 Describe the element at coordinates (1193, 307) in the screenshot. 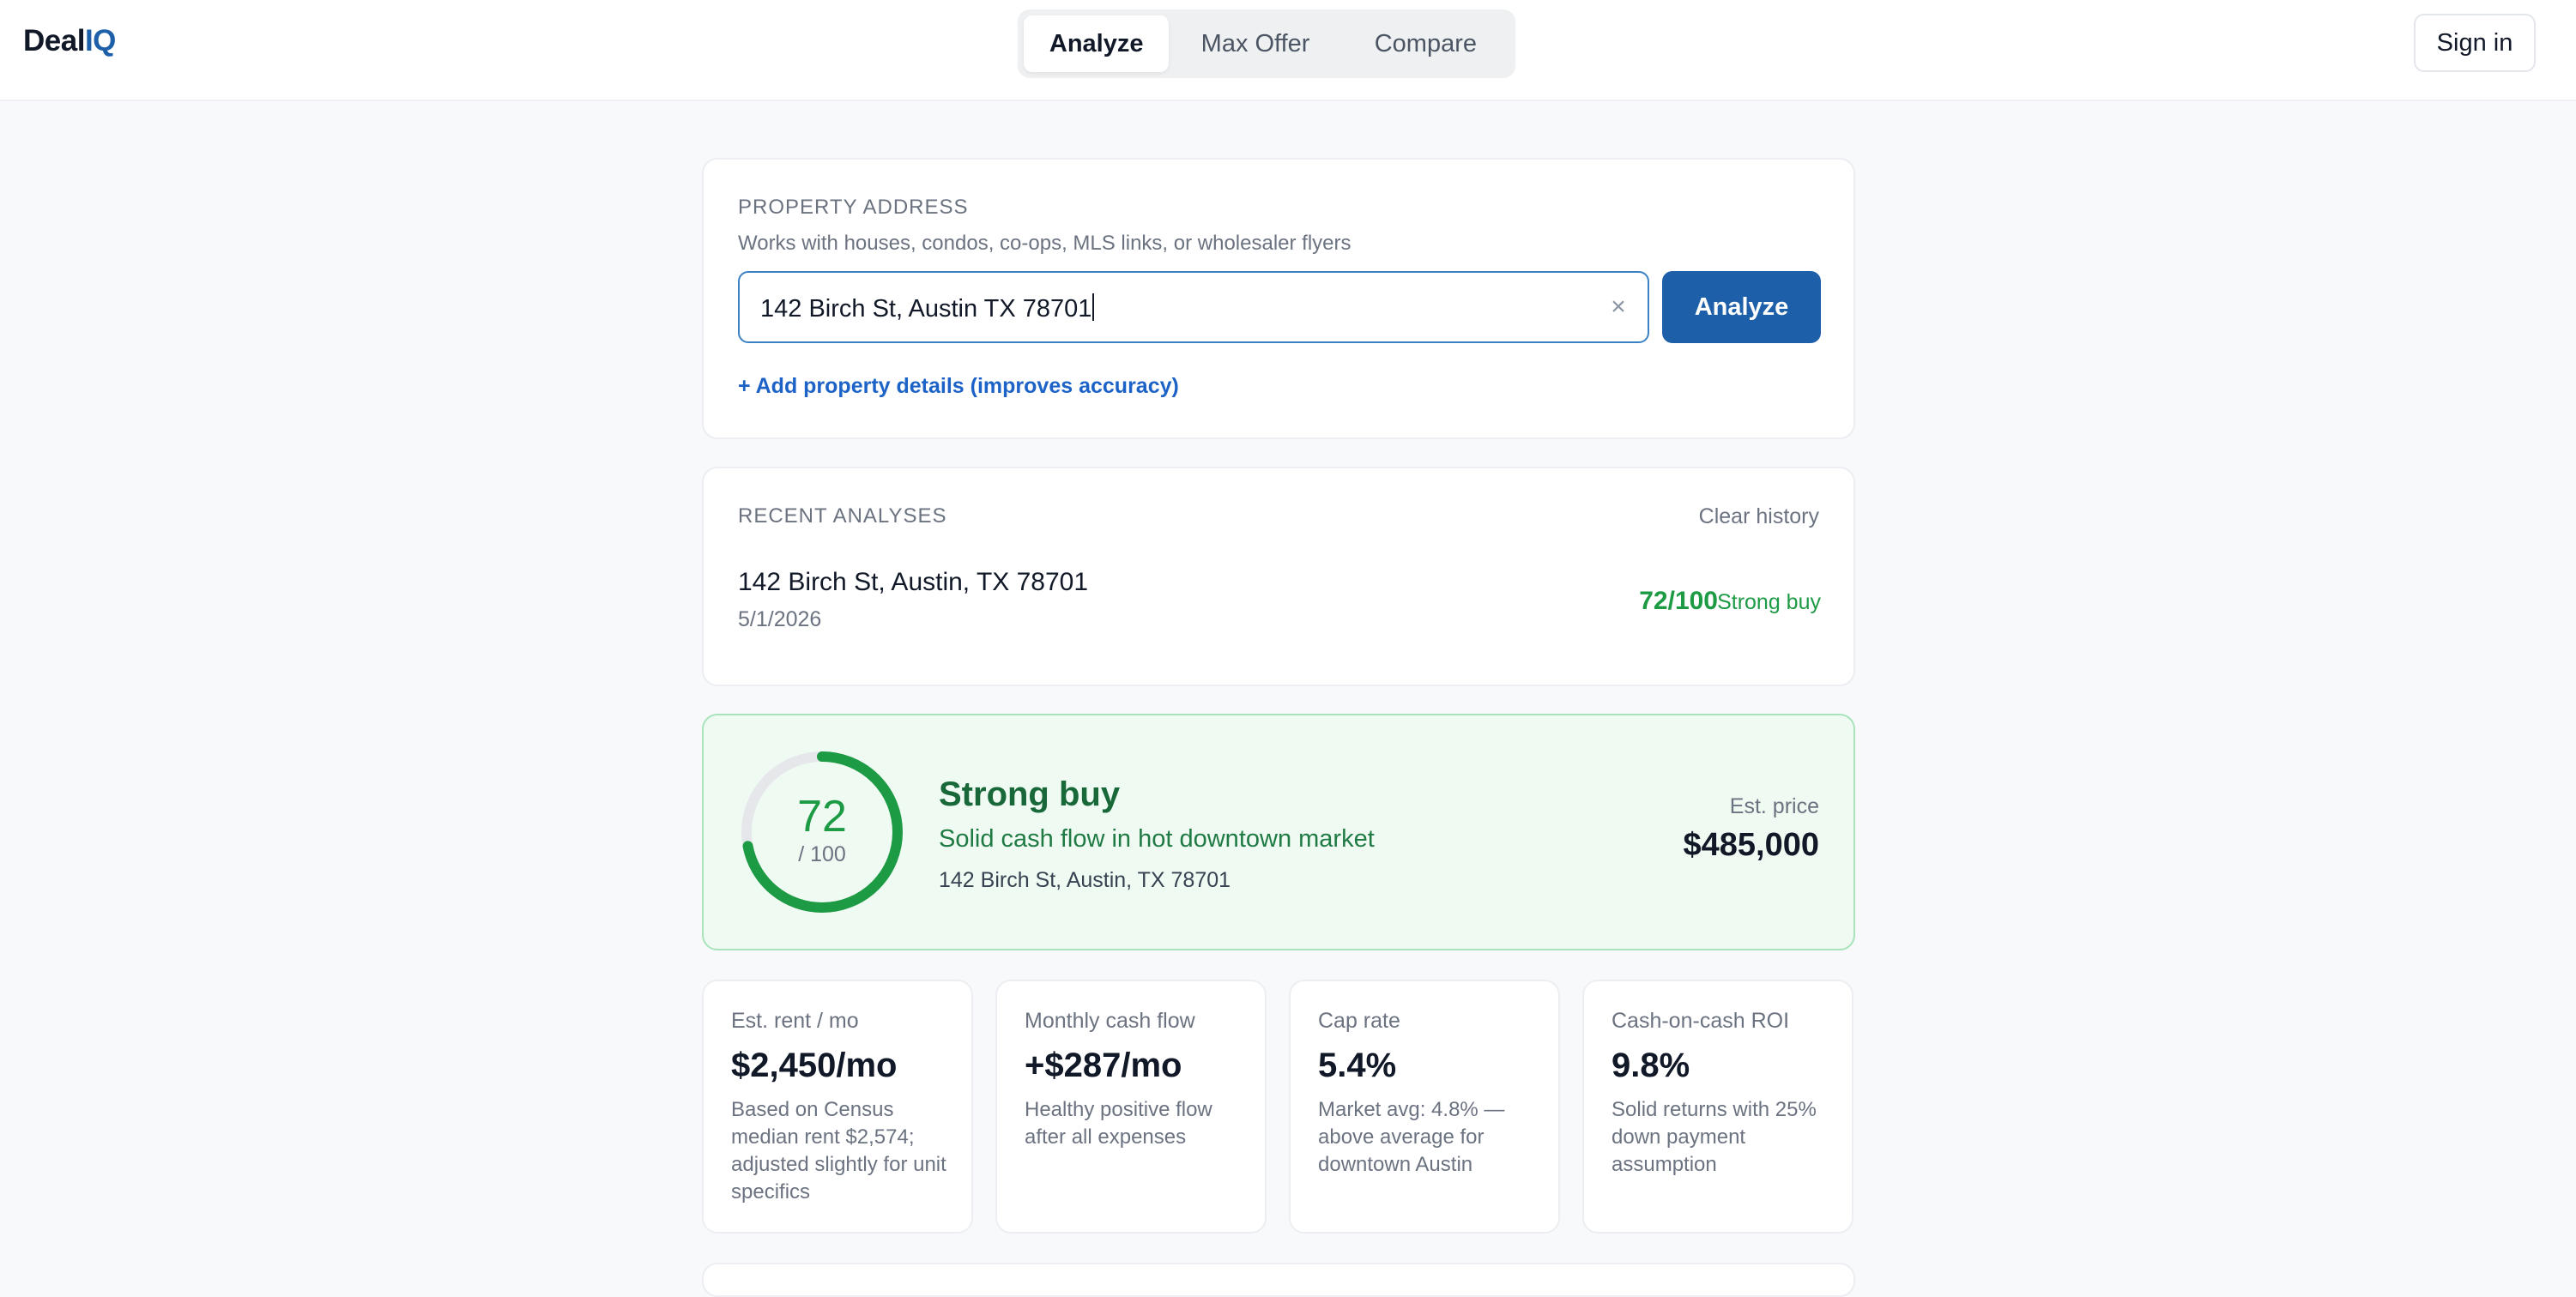

I see `address-input: 142 Birch St, Austin TX 78701 ×` at that location.